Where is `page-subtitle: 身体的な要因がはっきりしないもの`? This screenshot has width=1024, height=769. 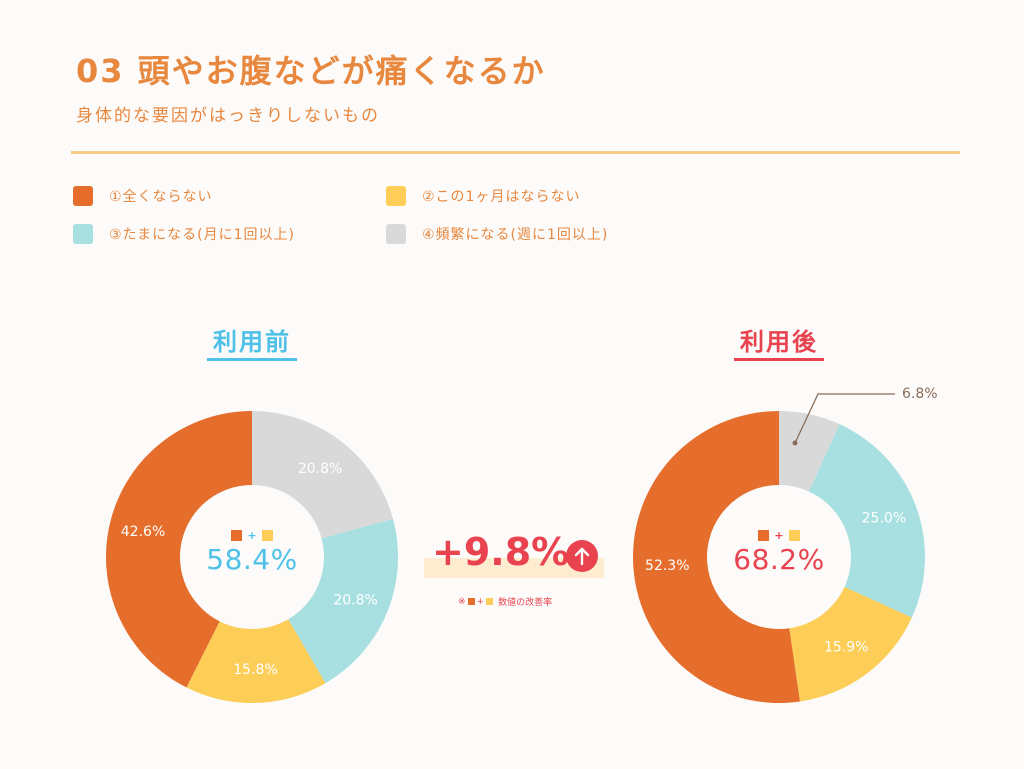 page-subtitle: 身体的な要因がはっきりしないもの is located at coordinates (228, 116).